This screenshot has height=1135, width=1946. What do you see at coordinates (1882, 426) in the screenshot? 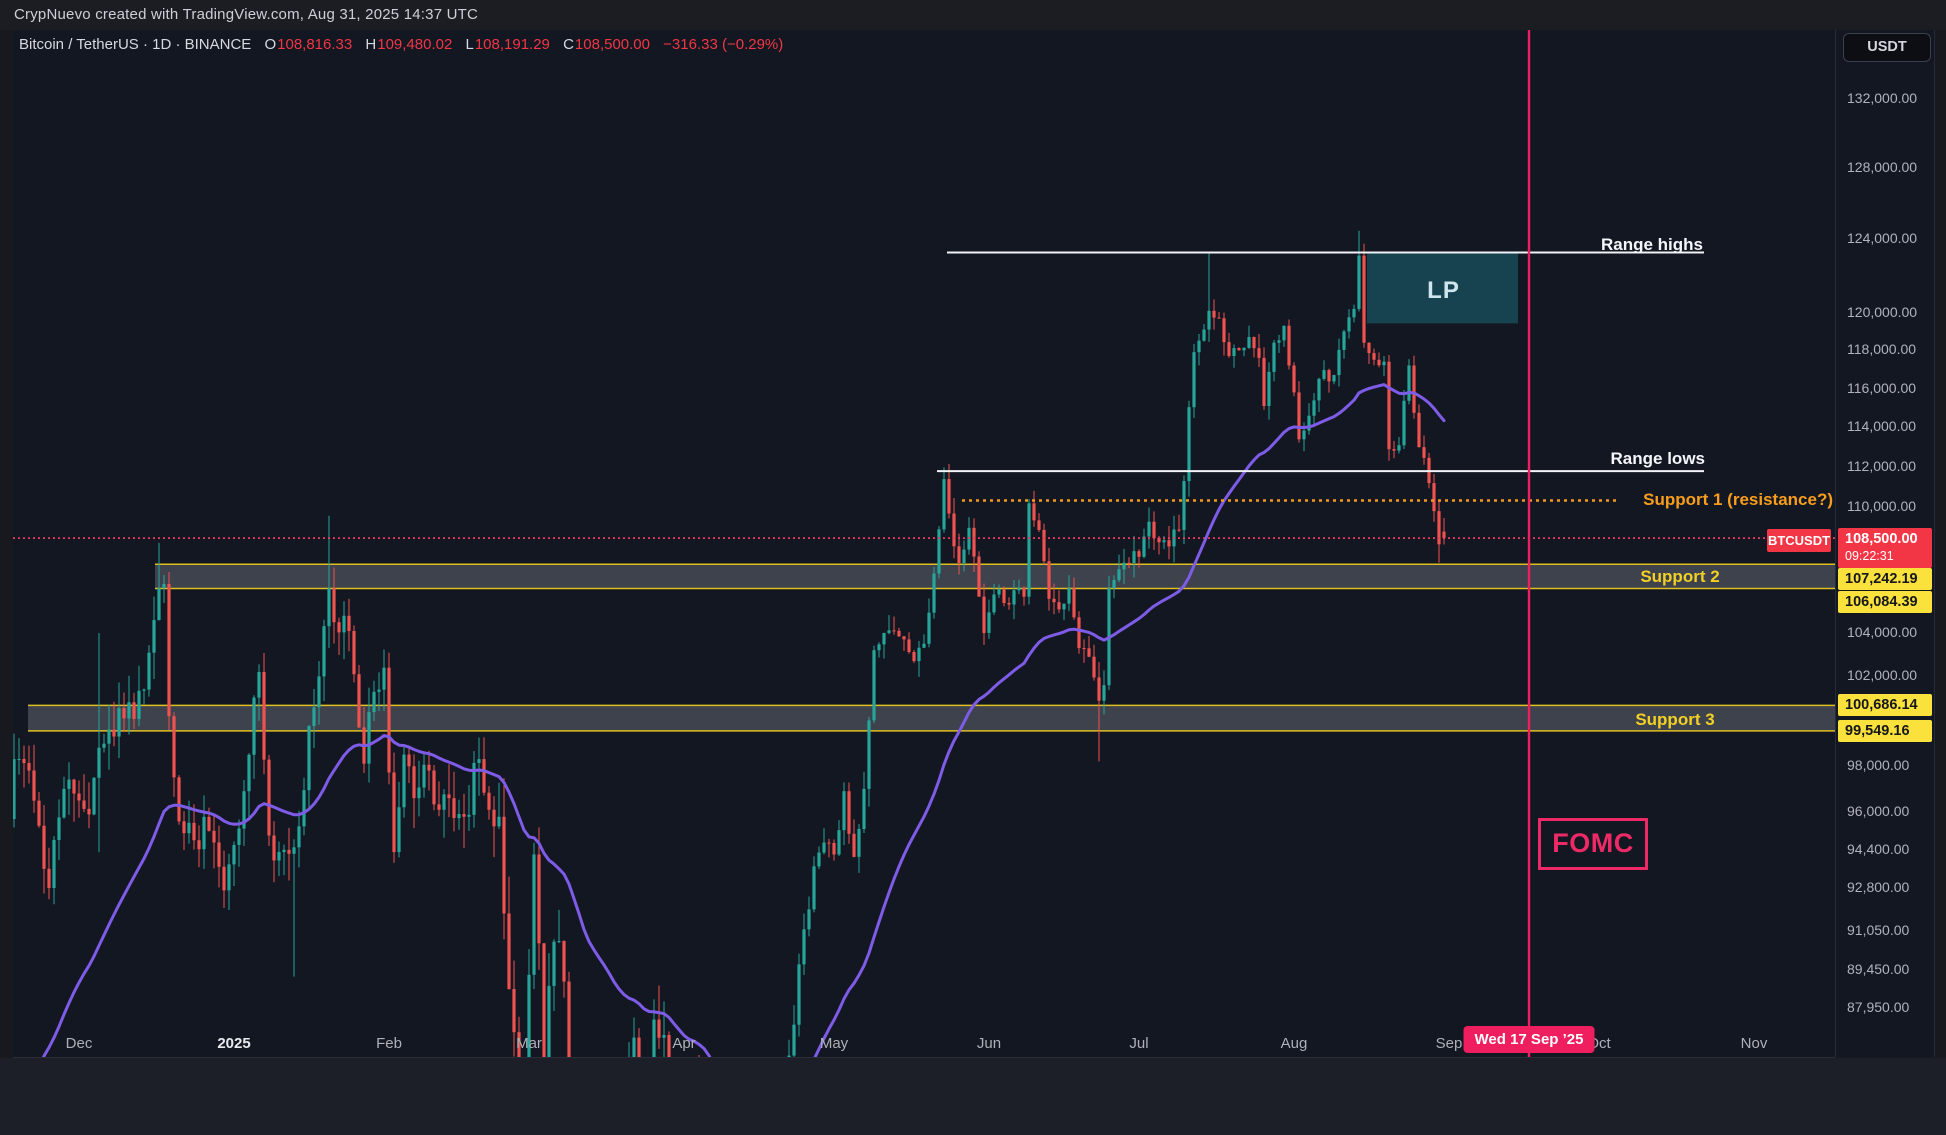
I see `price-tick-label: 114,000.00` at bounding box center [1882, 426].